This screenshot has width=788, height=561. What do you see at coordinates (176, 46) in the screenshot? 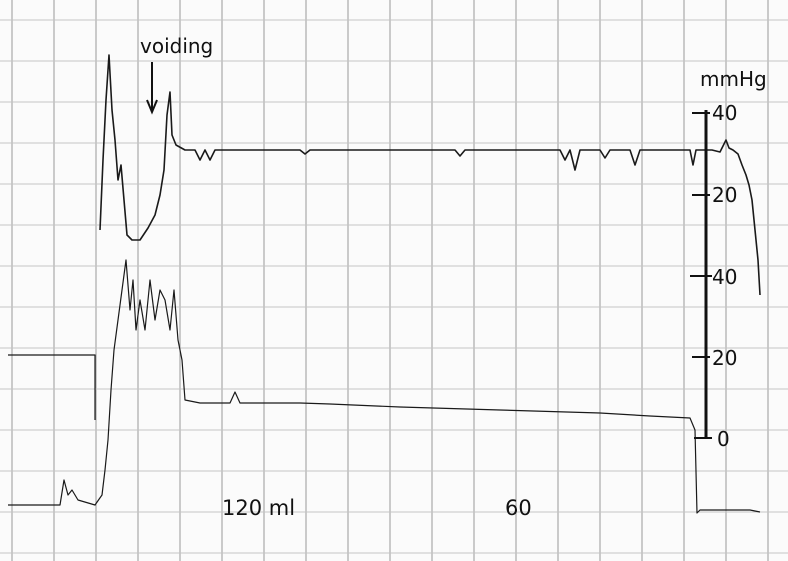
I see `voiding-annotation: voiding` at bounding box center [176, 46].